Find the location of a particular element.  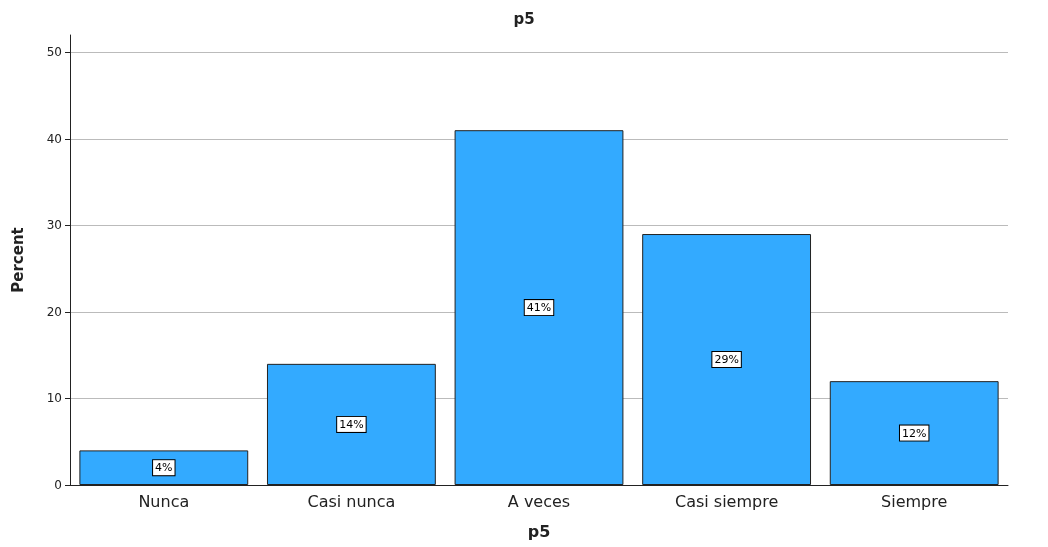

chart-title: p5 is located at coordinates (524, 18).